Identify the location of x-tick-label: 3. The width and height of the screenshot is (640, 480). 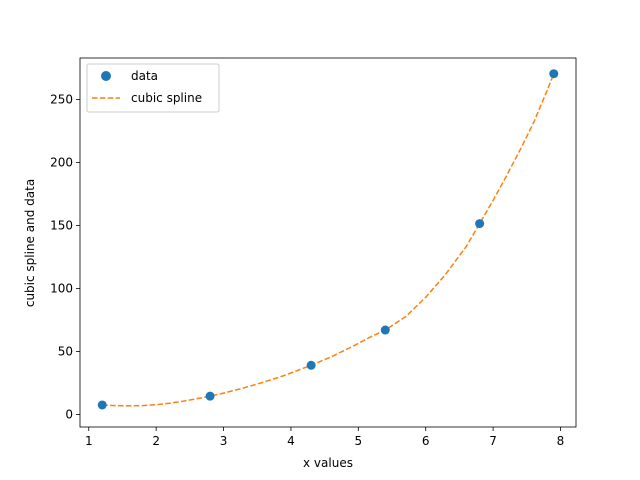
(224, 441).